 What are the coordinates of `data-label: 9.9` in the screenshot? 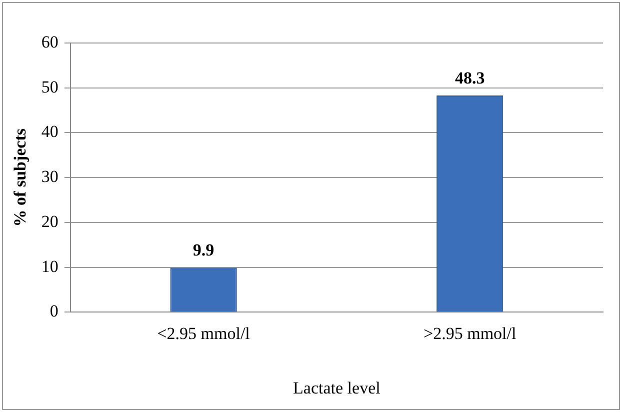 It's located at (203, 250).